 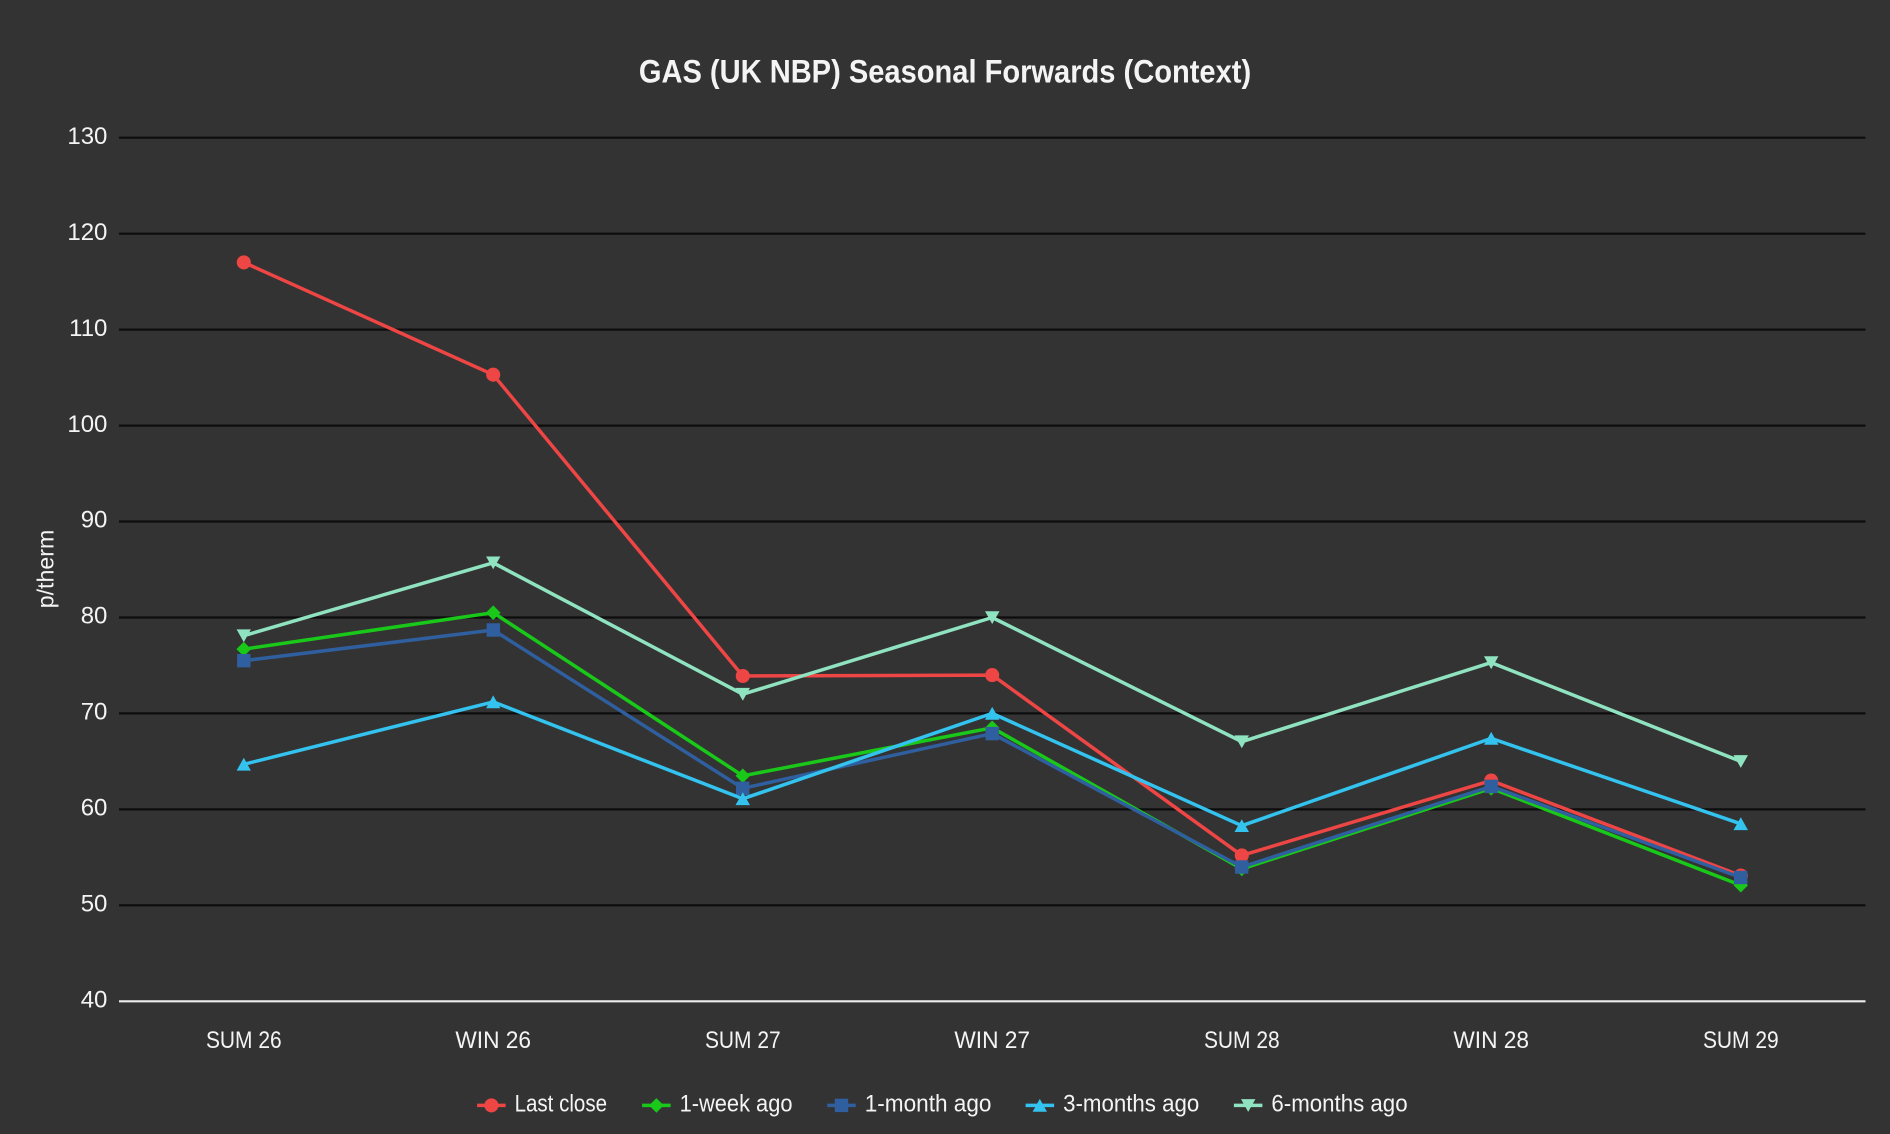 What do you see at coordinates (87, 424) in the screenshot?
I see `svg-text: 100` at bounding box center [87, 424].